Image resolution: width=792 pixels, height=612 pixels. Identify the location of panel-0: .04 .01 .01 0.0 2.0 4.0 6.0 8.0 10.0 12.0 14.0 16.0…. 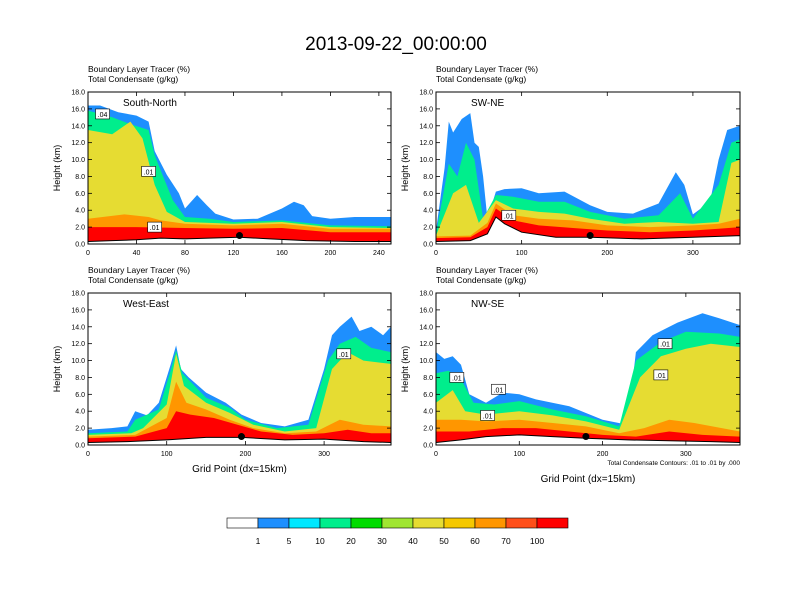
(222, 160).